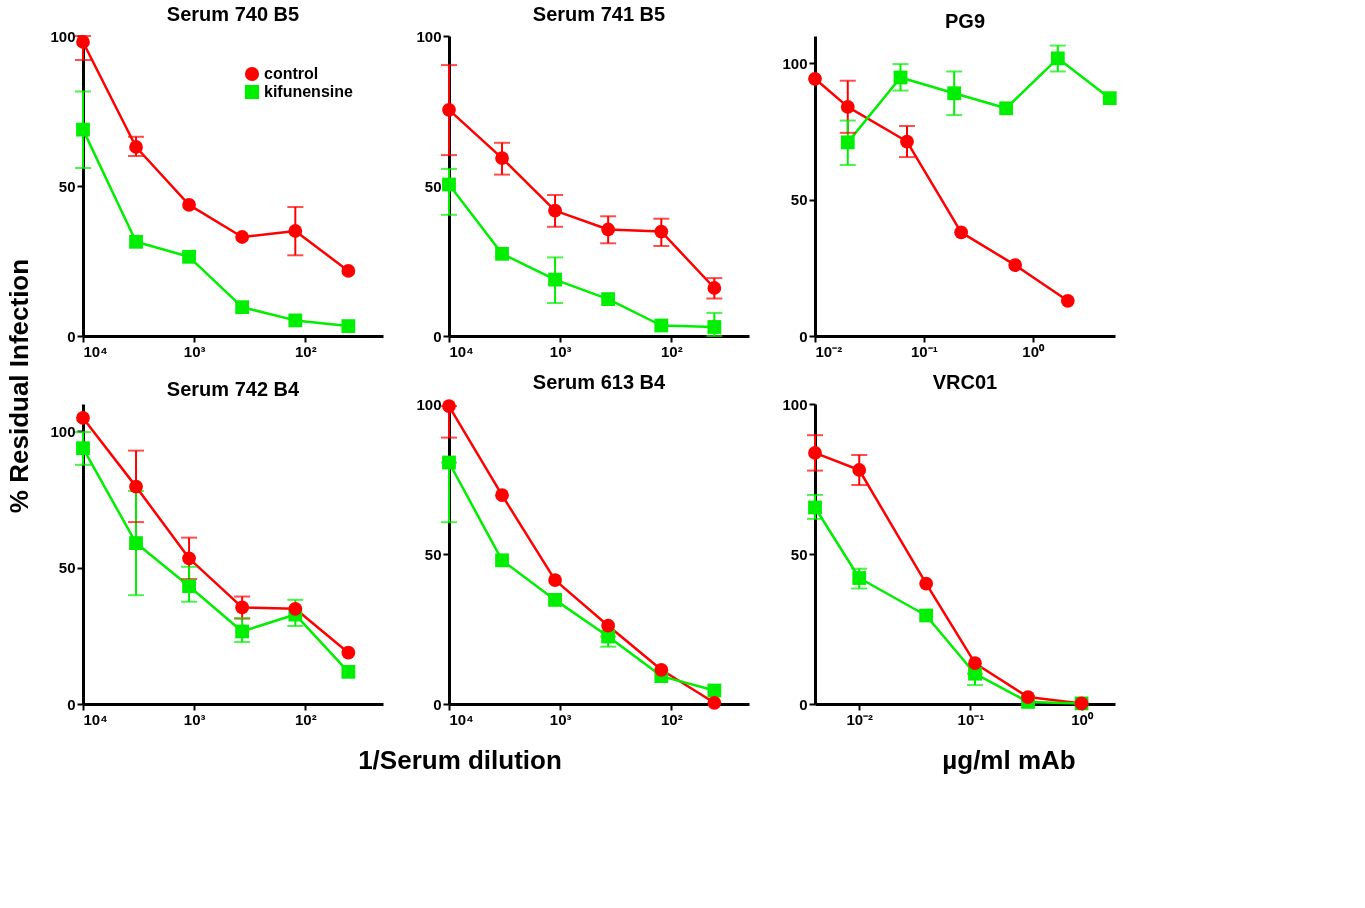 This screenshot has width=1365, height=908. What do you see at coordinates (309, 91) in the screenshot?
I see `legend-label: kifunensine` at bounding box center [309, 91].